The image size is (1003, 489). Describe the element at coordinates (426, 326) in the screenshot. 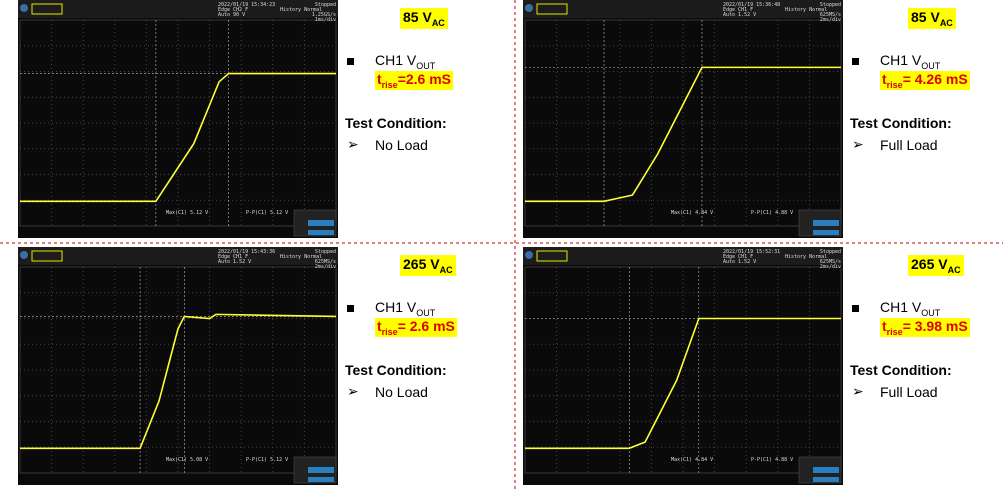

I see `rise-value: = 2.6 mS` at that location.